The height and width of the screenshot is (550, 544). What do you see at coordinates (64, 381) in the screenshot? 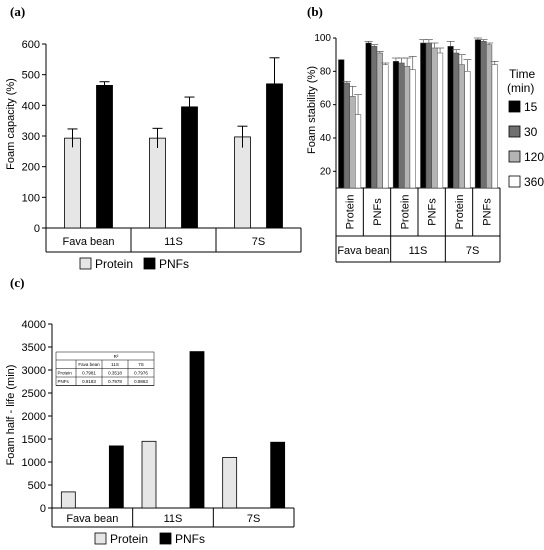
I see `chart-c-table-cell: PNFs` at bounding box center [64, 381].